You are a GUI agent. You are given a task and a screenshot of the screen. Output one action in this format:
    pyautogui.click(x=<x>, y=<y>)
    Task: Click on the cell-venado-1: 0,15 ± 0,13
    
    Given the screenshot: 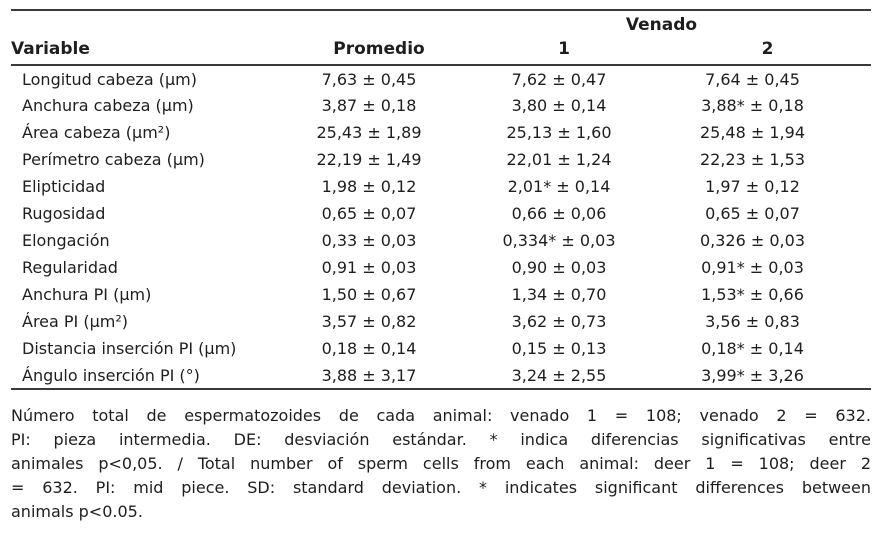 What is the action you would take?
    pyautogui.click(x=559, y=348)
    